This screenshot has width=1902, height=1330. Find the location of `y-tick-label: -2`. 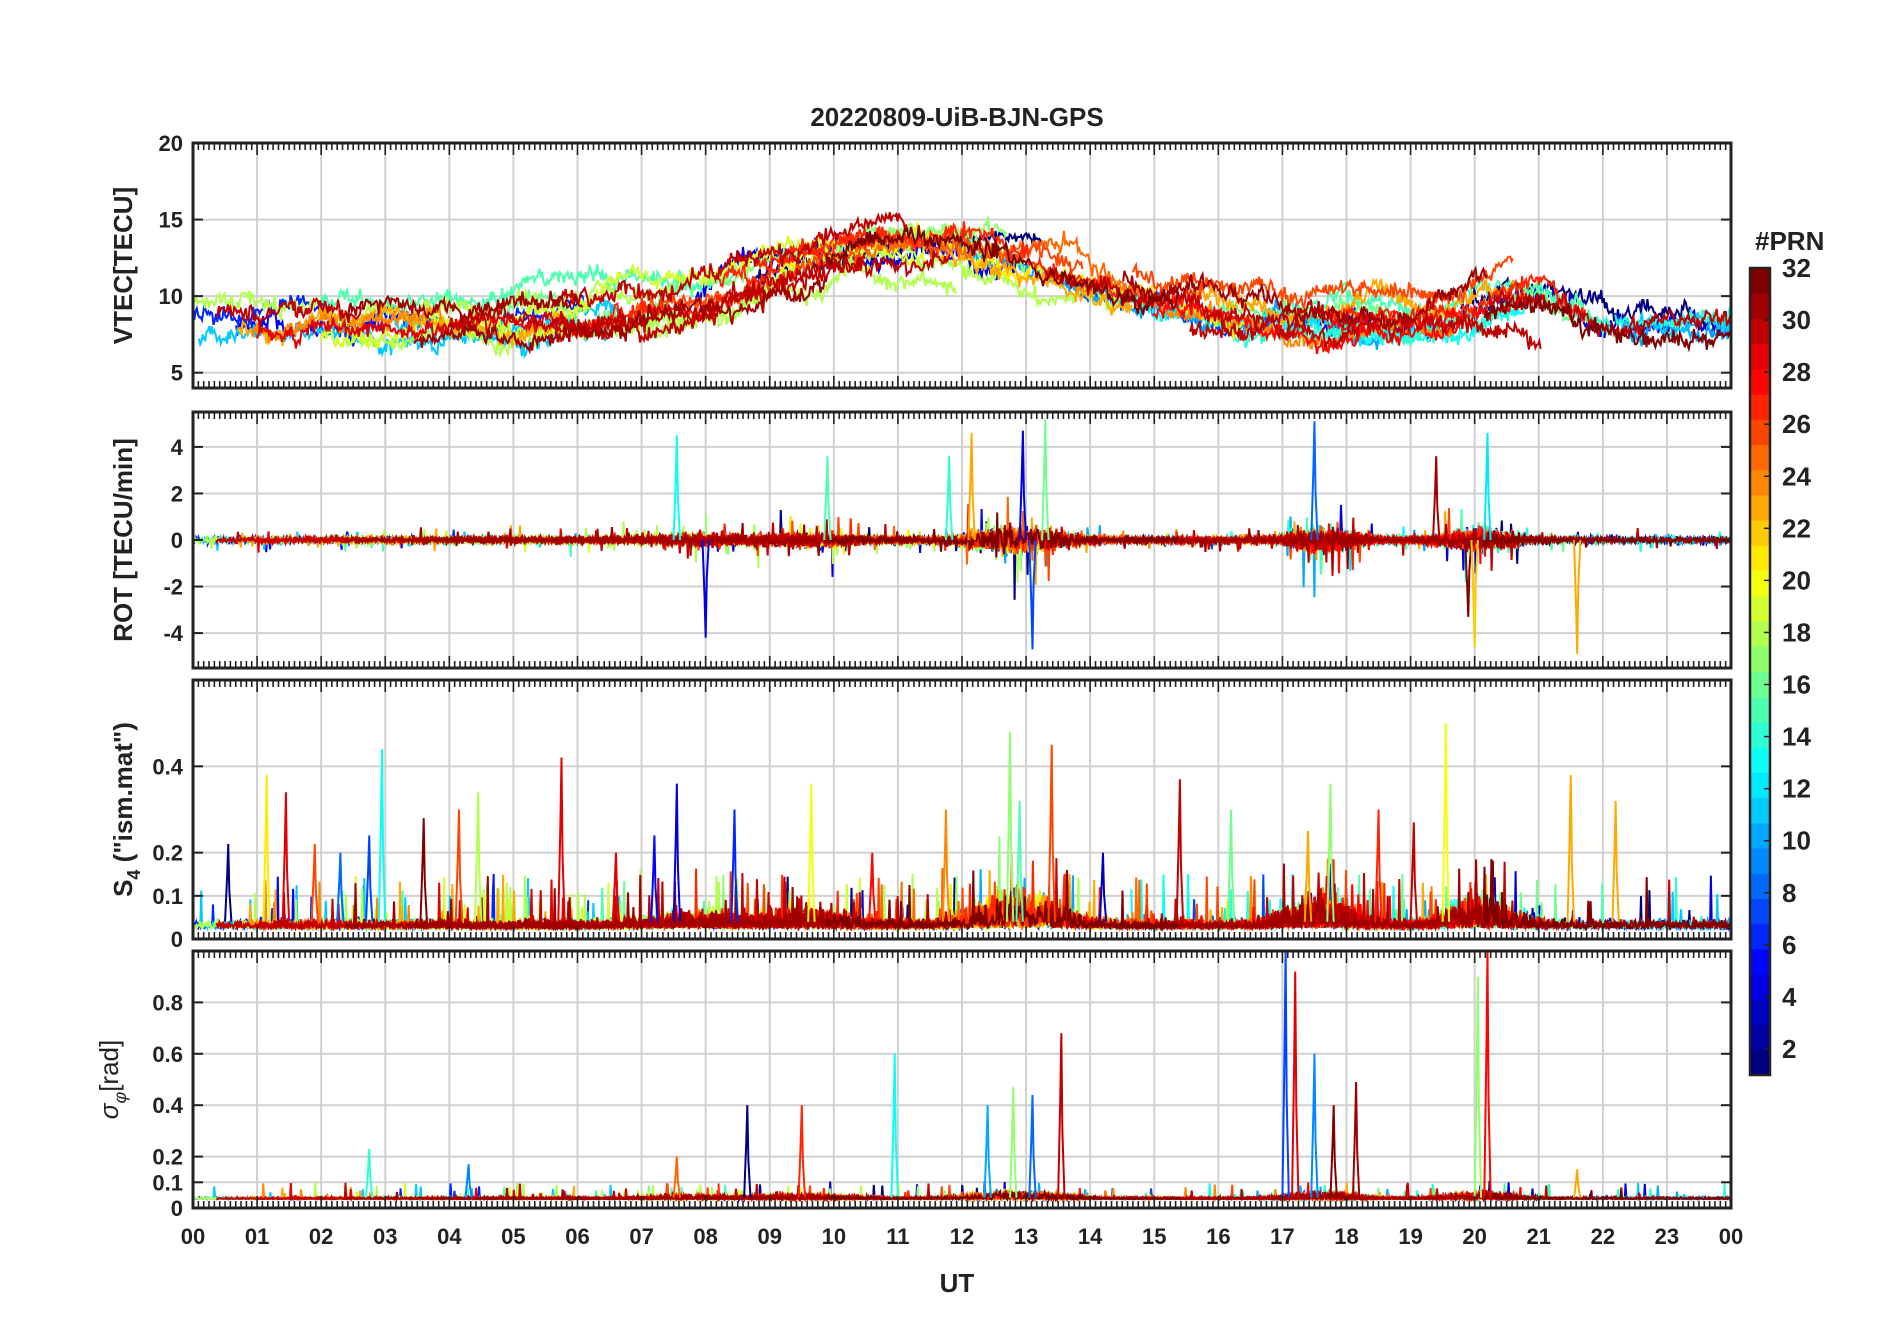

y-tick-label: -2 is located at coordinates (173, 587).